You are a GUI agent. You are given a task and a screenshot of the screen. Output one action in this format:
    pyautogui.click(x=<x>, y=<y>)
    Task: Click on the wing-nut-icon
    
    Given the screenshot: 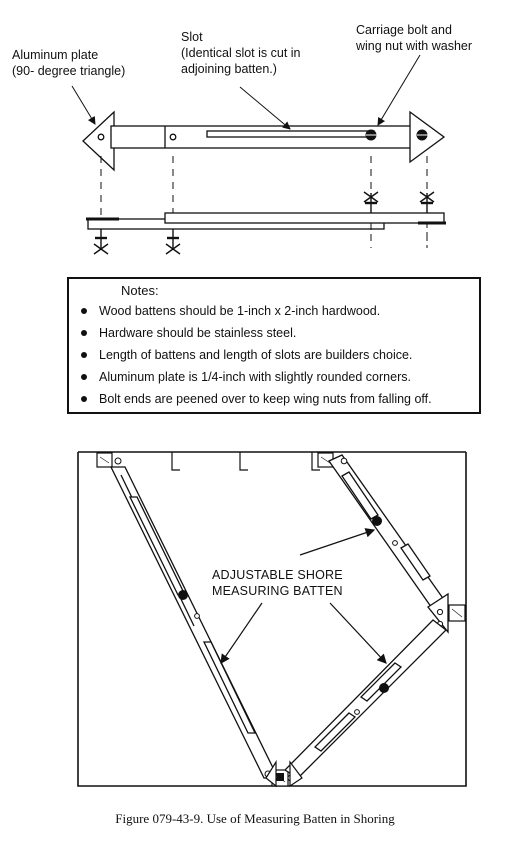 What is the action you would take?
    pyautogui.click(x=264, y=223)
    